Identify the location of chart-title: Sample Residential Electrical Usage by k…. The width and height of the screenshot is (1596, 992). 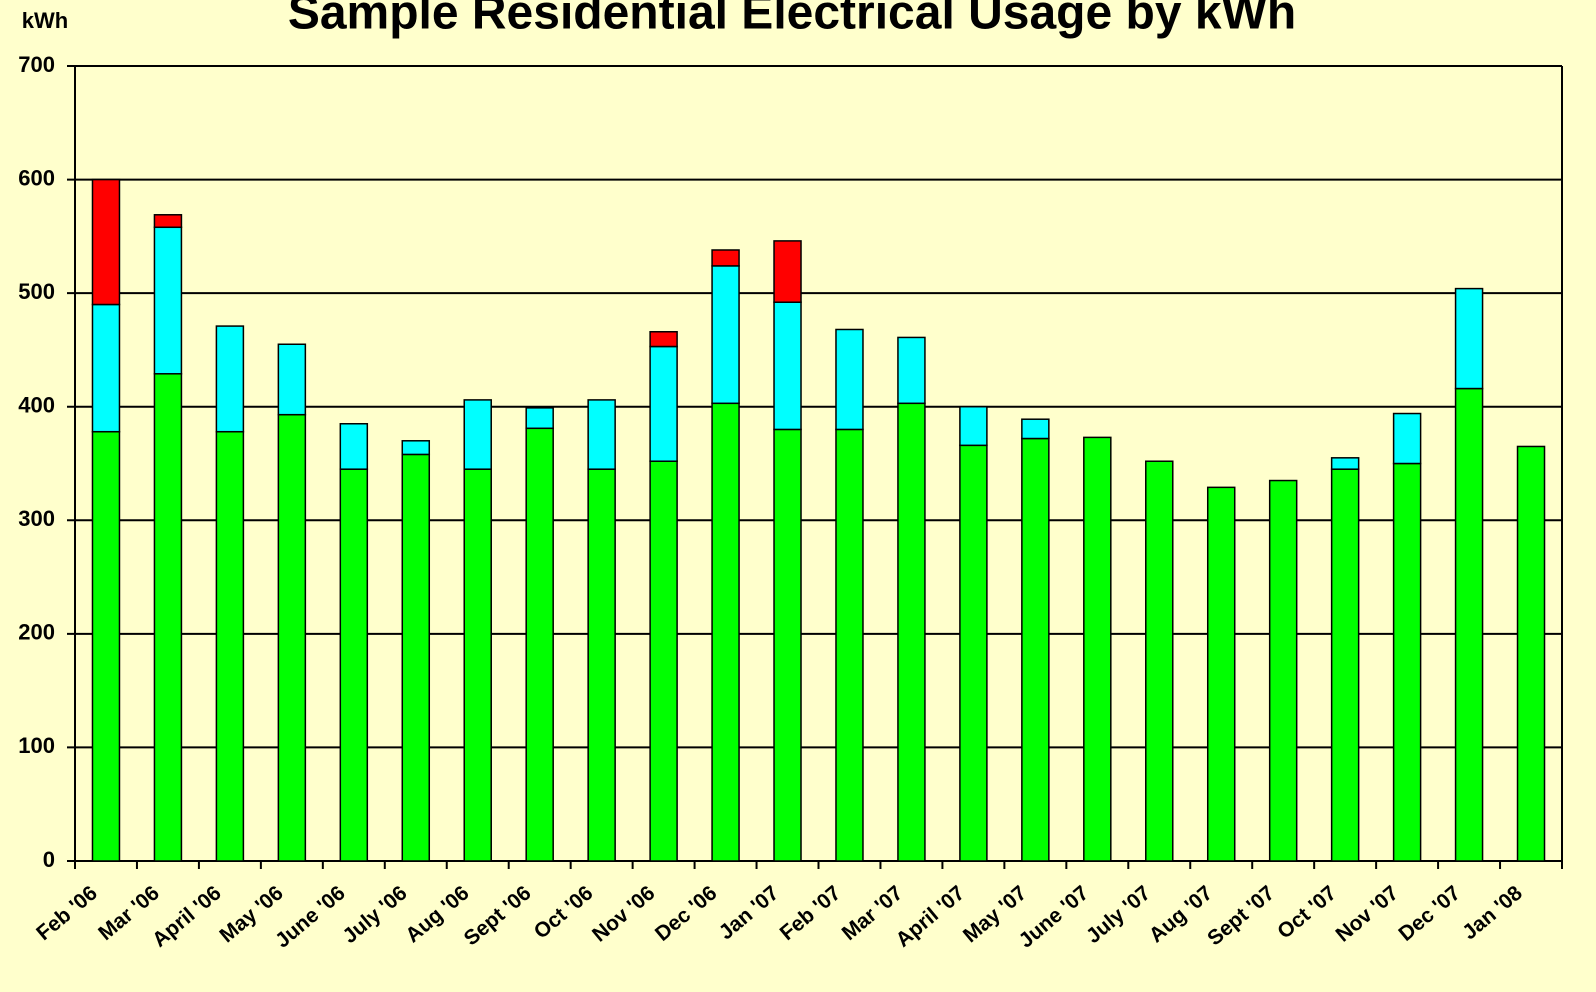
(792, 20).